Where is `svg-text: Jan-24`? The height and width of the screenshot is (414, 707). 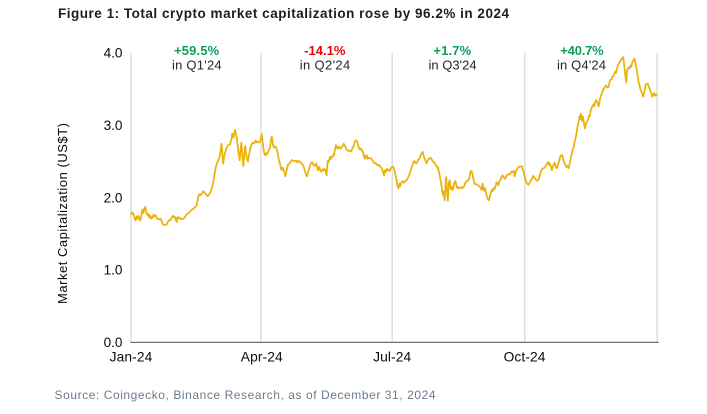
svg-text: Jan-24 is located at coordinates (131, 356).